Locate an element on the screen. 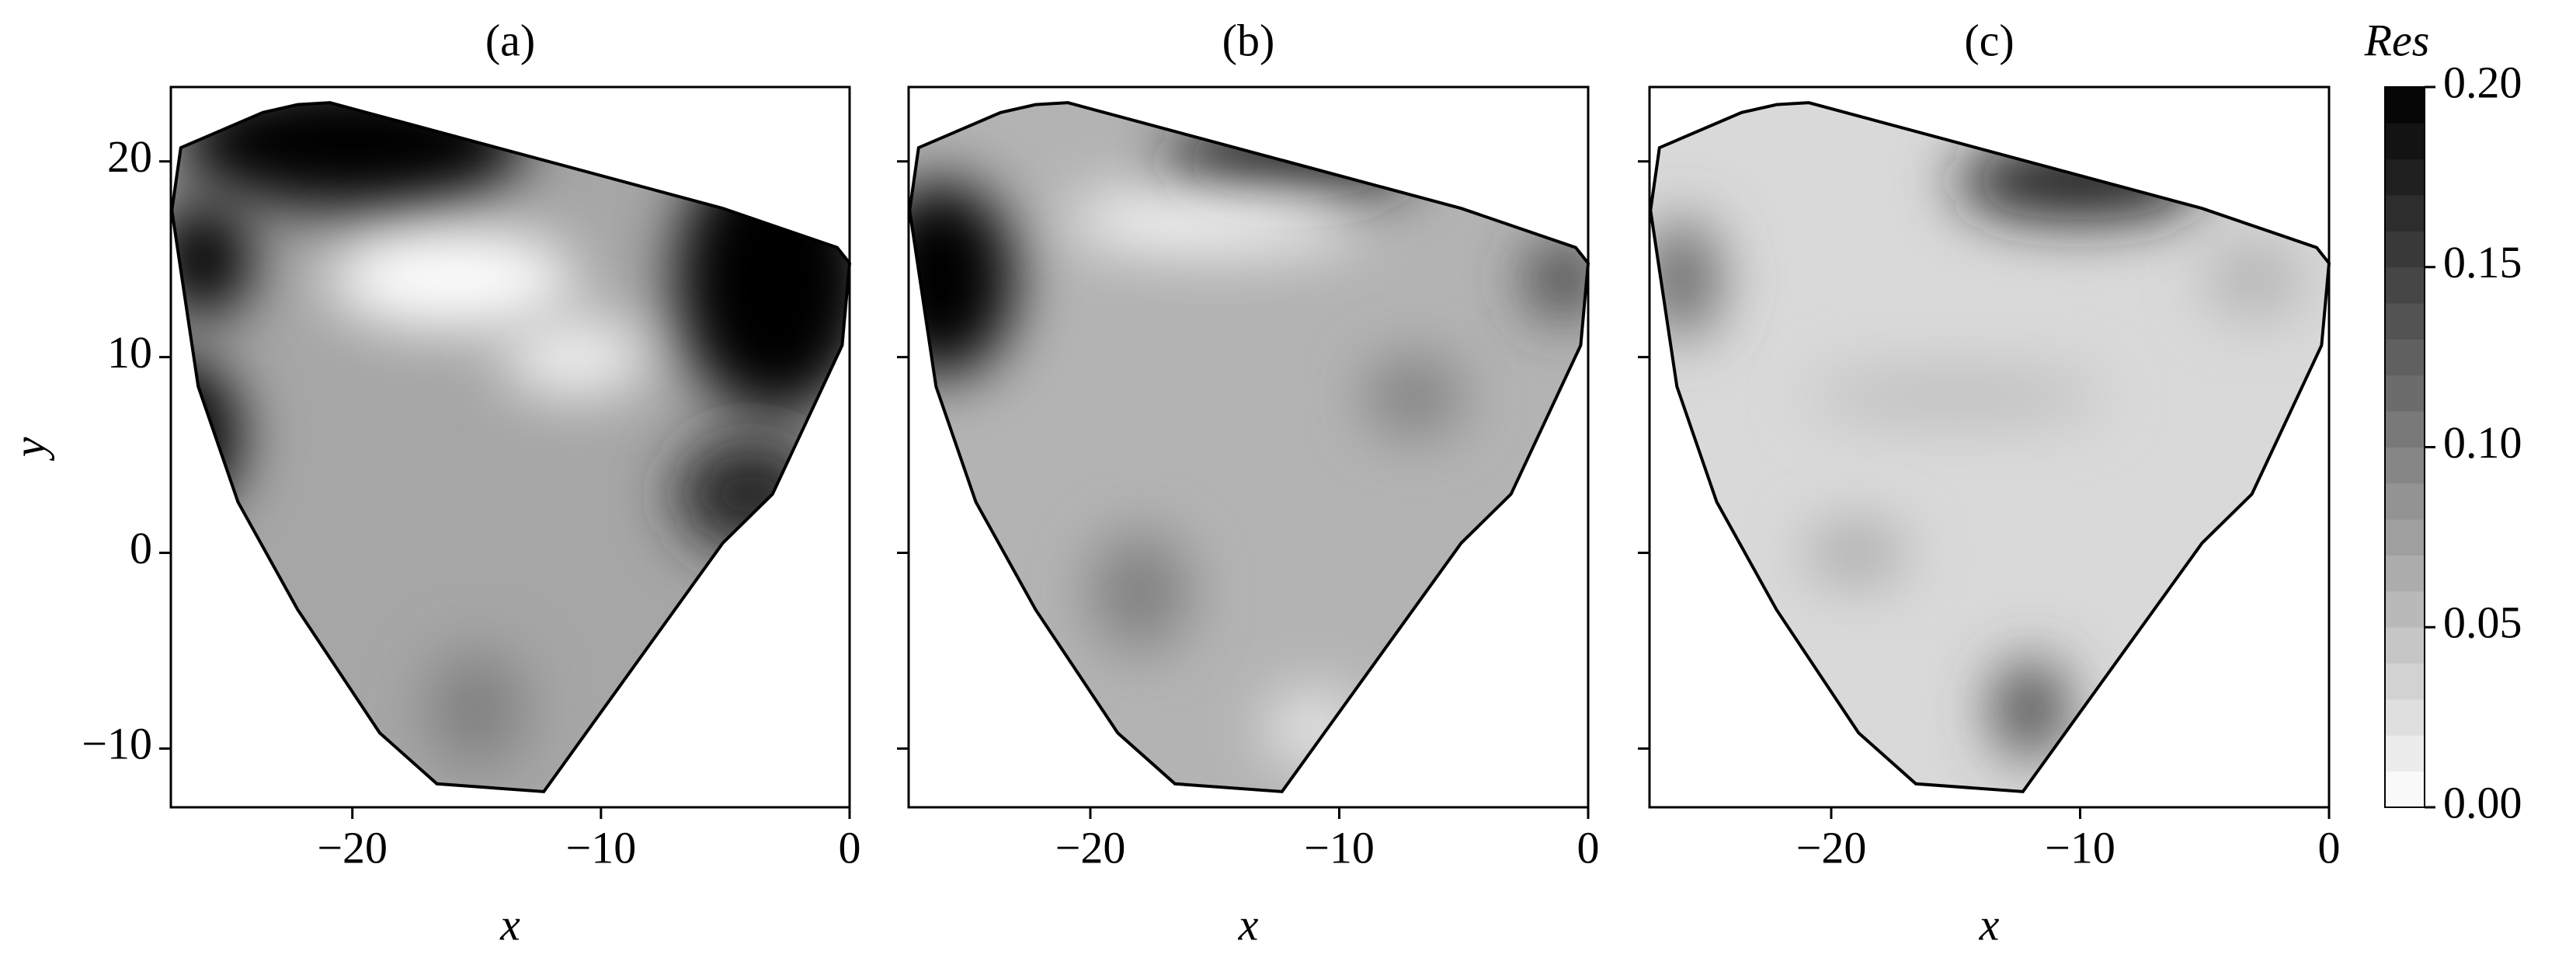 Image resolution: width=2576 pixels, height=972 pixels. colorbar-tick-label: 0.10 is located at coordinates (2482, 443).